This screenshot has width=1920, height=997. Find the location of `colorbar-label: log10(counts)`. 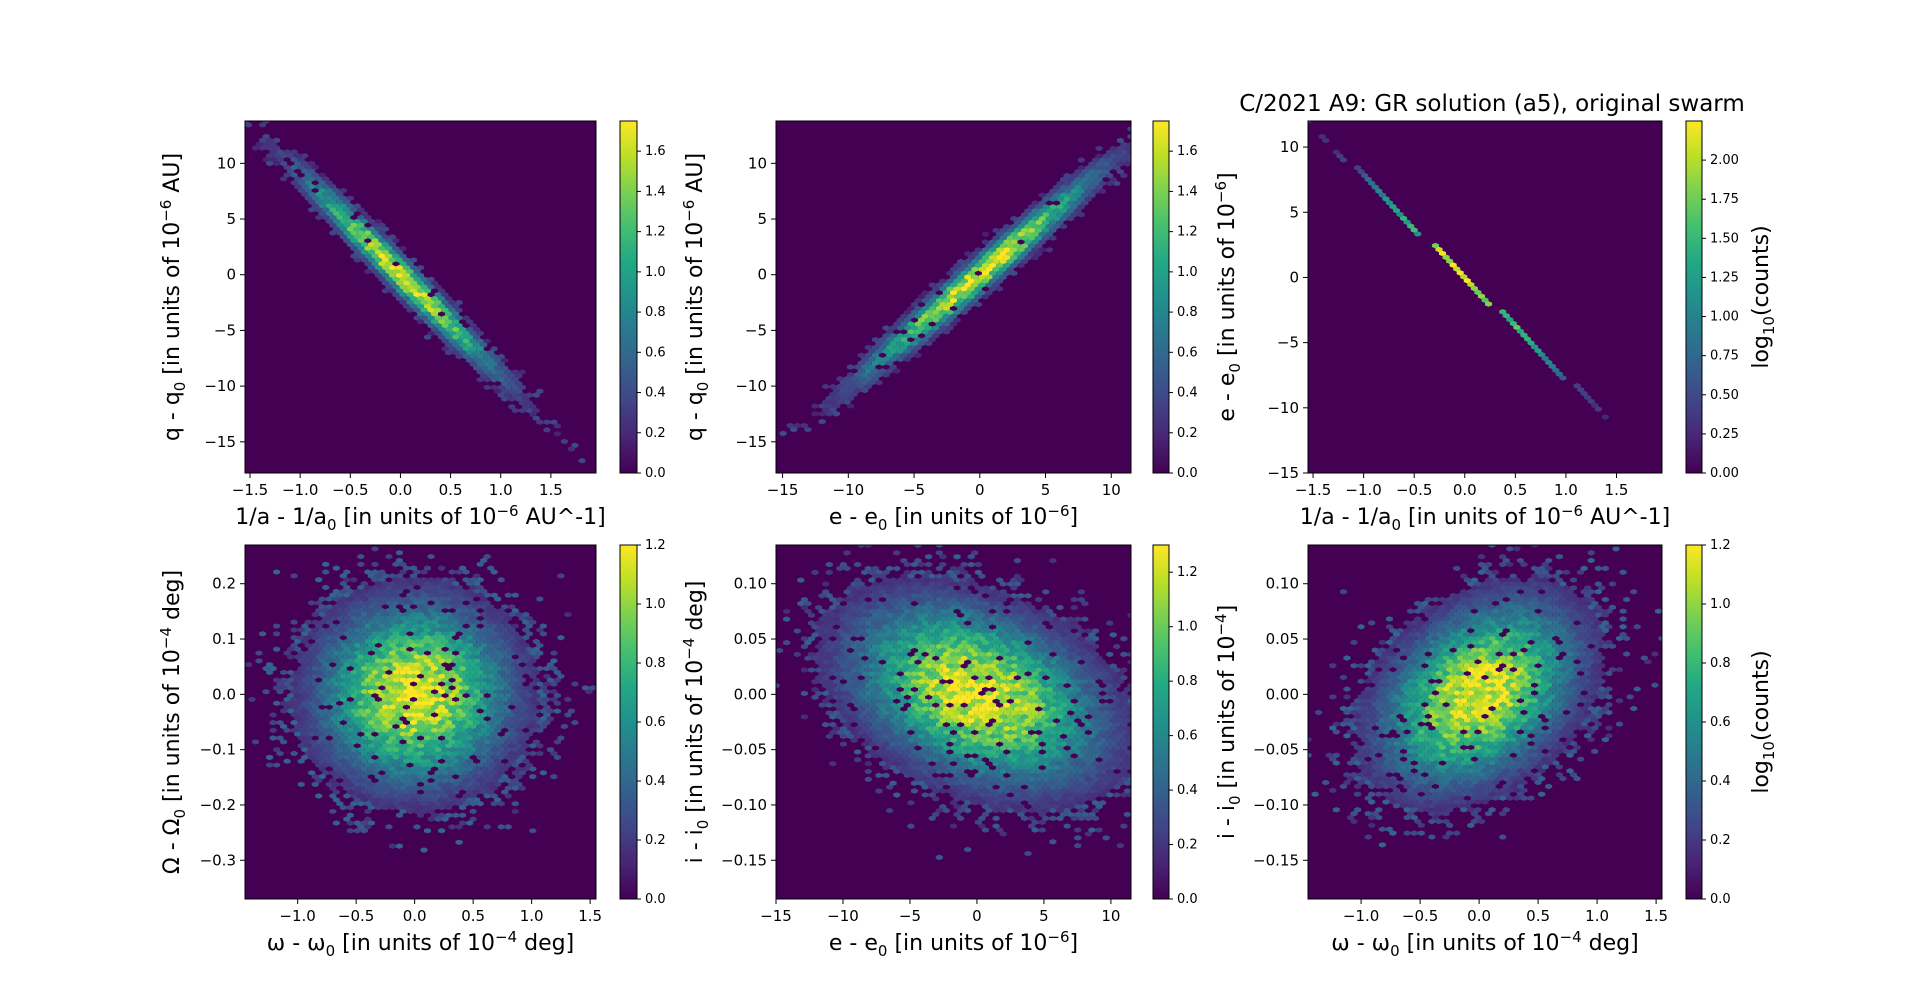

colorbar-label: log10(counts) is located at coordinates (1763, 296).